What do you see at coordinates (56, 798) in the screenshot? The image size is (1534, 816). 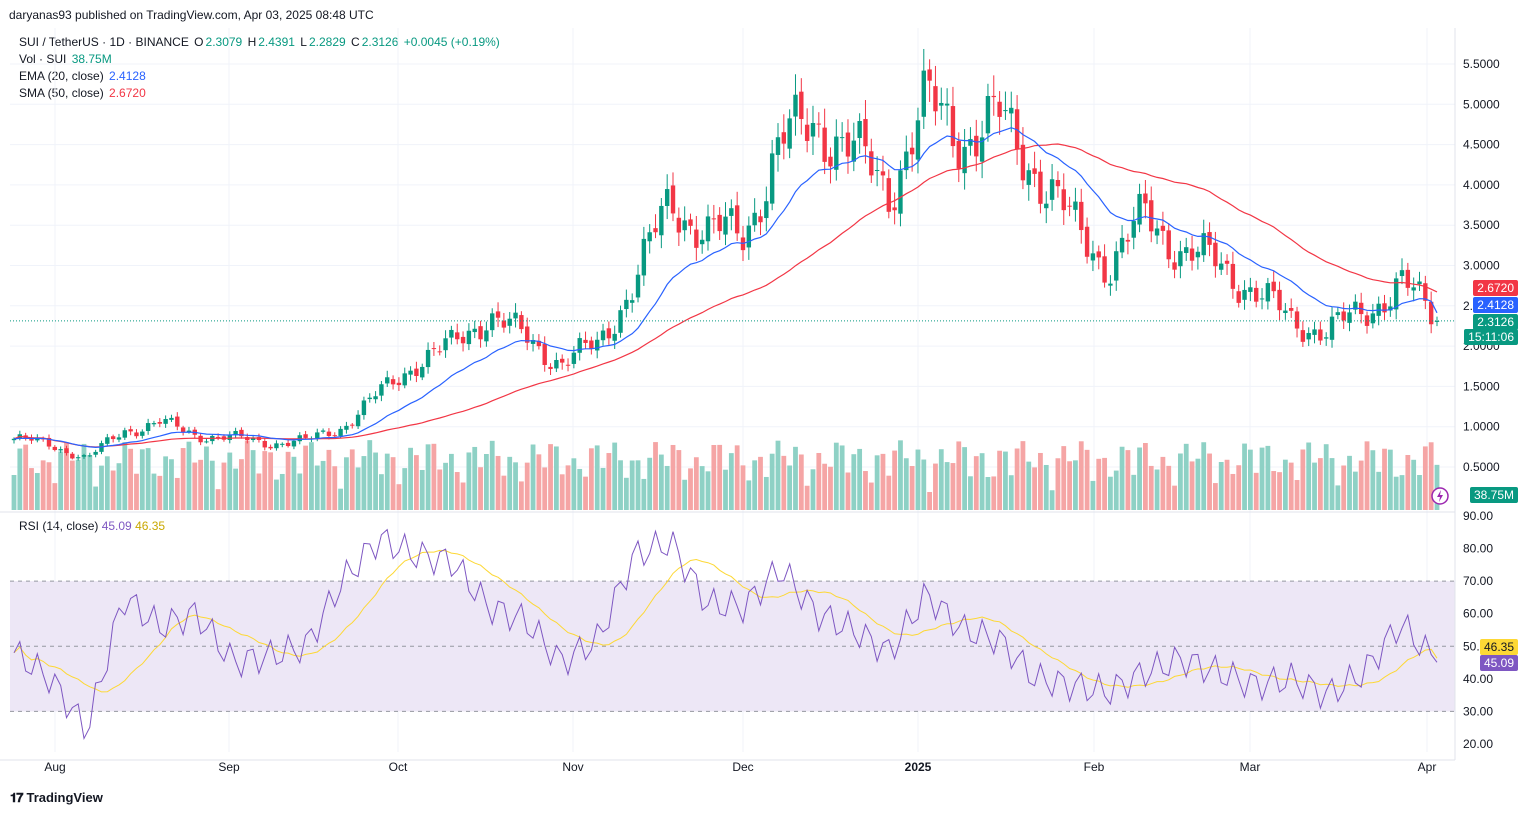 I see `tradingview-brand: 𝟏𝟕 TradingView` at bounding box center [56, 798].